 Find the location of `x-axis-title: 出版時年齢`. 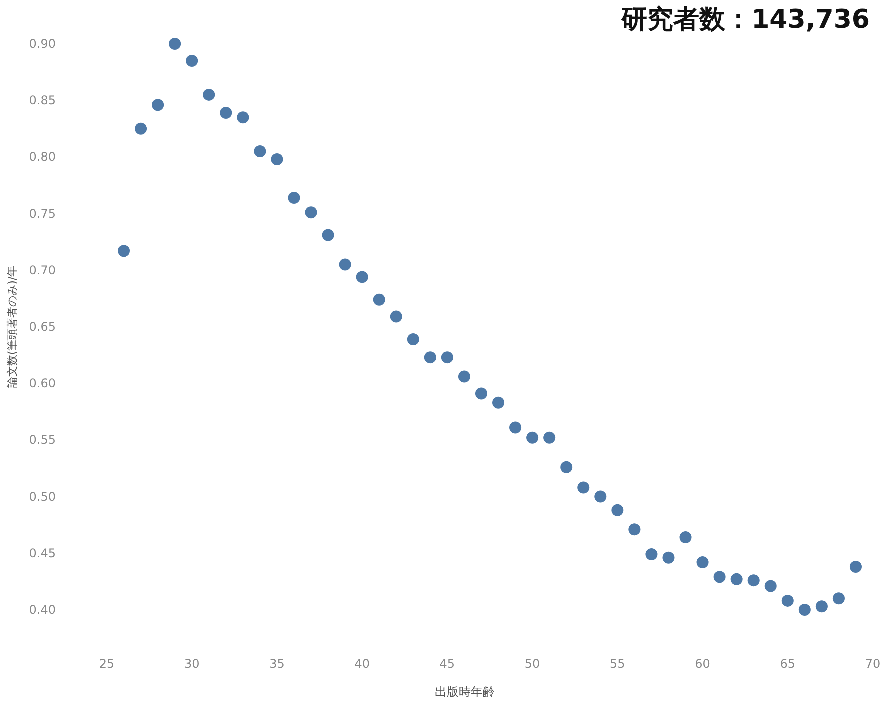

x-axis-title: 出版時年齢 is located at coordinates (465, 692).